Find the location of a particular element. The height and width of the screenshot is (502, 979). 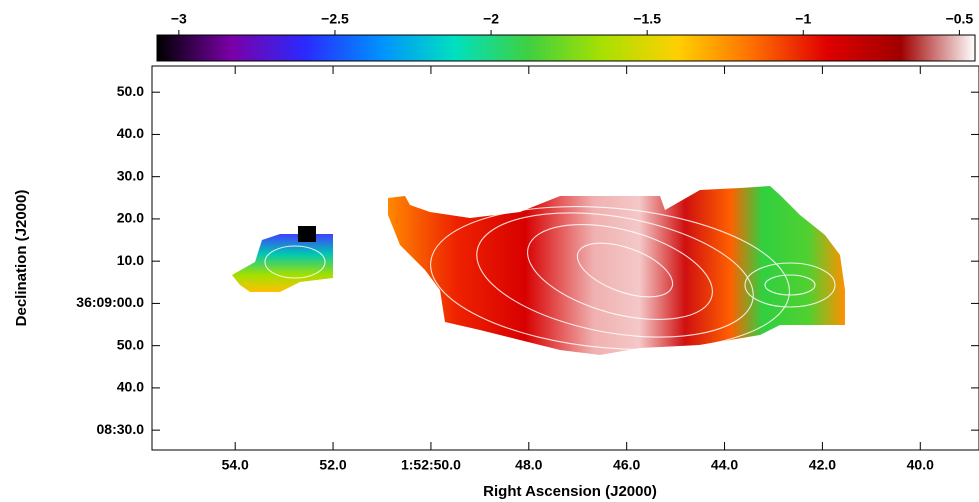

colorbar-tick-label: −2 is located at coordinates (491, 19).